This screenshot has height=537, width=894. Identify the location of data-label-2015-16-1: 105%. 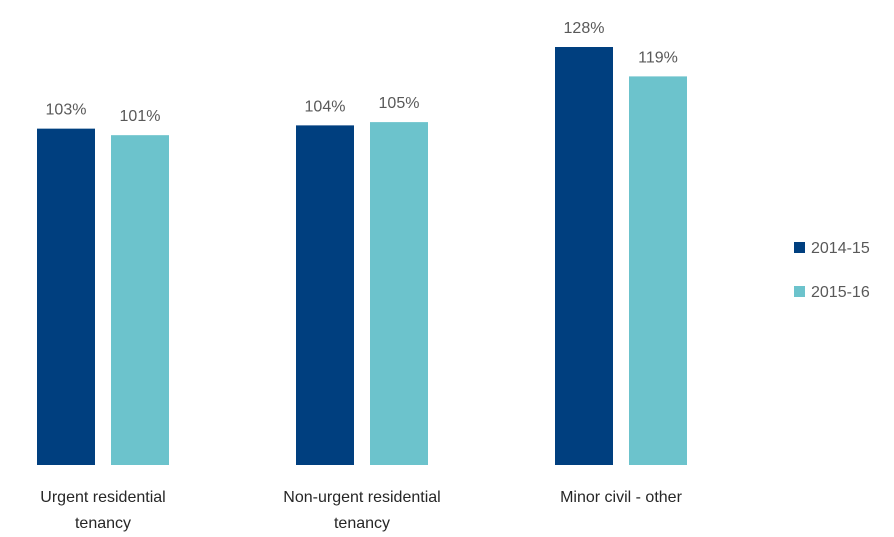
(399, 103).